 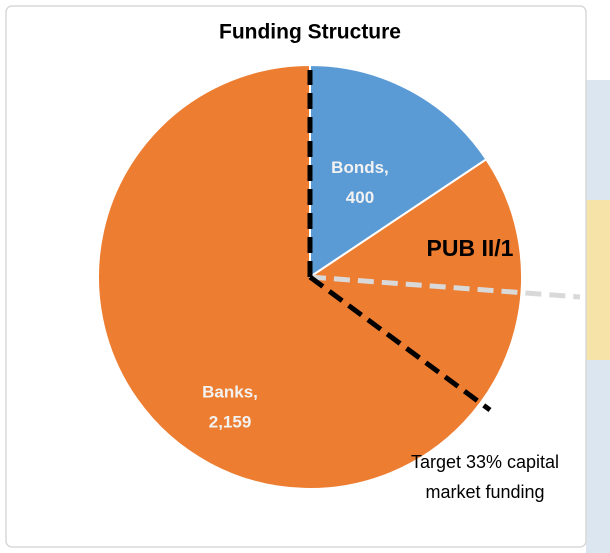 I want to click on background-edge, so click(x=598, y=280).